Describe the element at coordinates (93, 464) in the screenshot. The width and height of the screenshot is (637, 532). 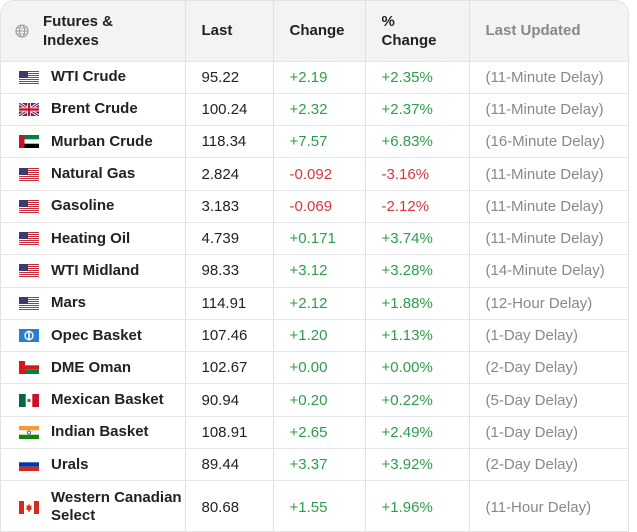
I see `instrument-name-cell: Urals` at that location.